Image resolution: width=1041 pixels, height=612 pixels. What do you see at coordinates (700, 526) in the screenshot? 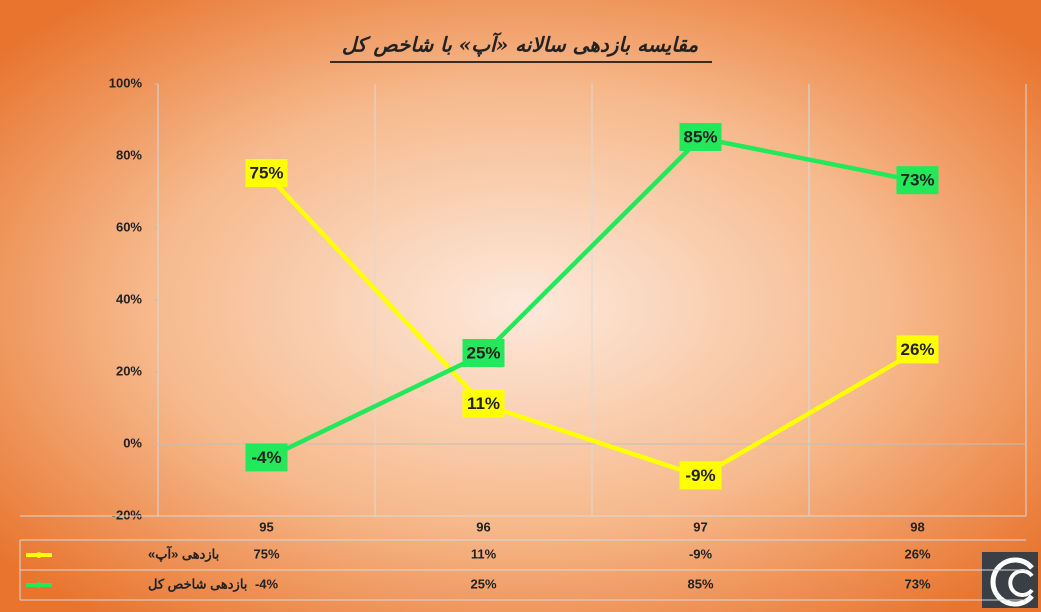
I see `x-tick-label: 97` at bounding box center [700, 526].